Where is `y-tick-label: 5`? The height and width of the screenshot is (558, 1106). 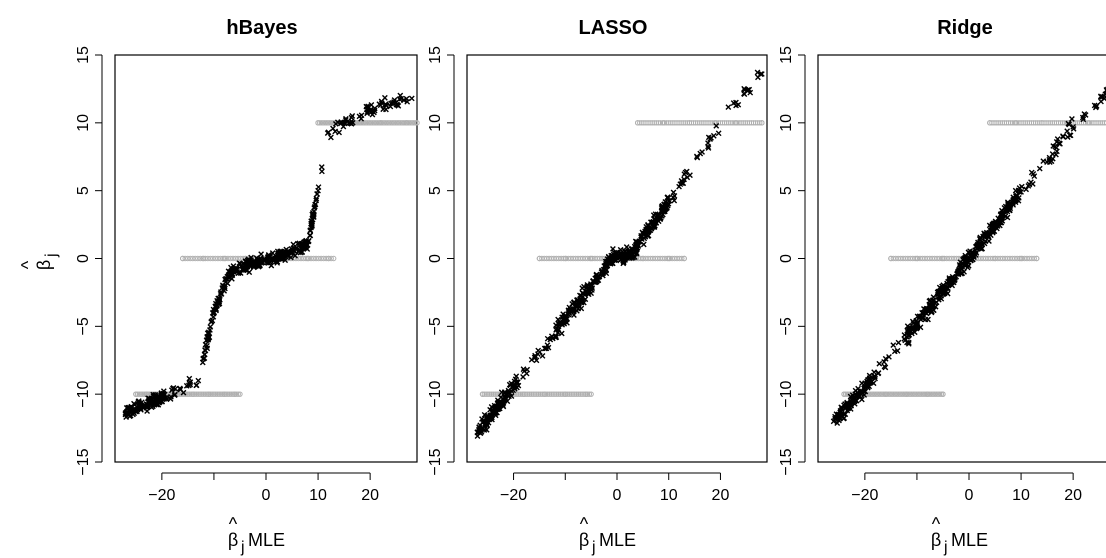 y-tick-label: 5 is located at coordinates (435, 190).